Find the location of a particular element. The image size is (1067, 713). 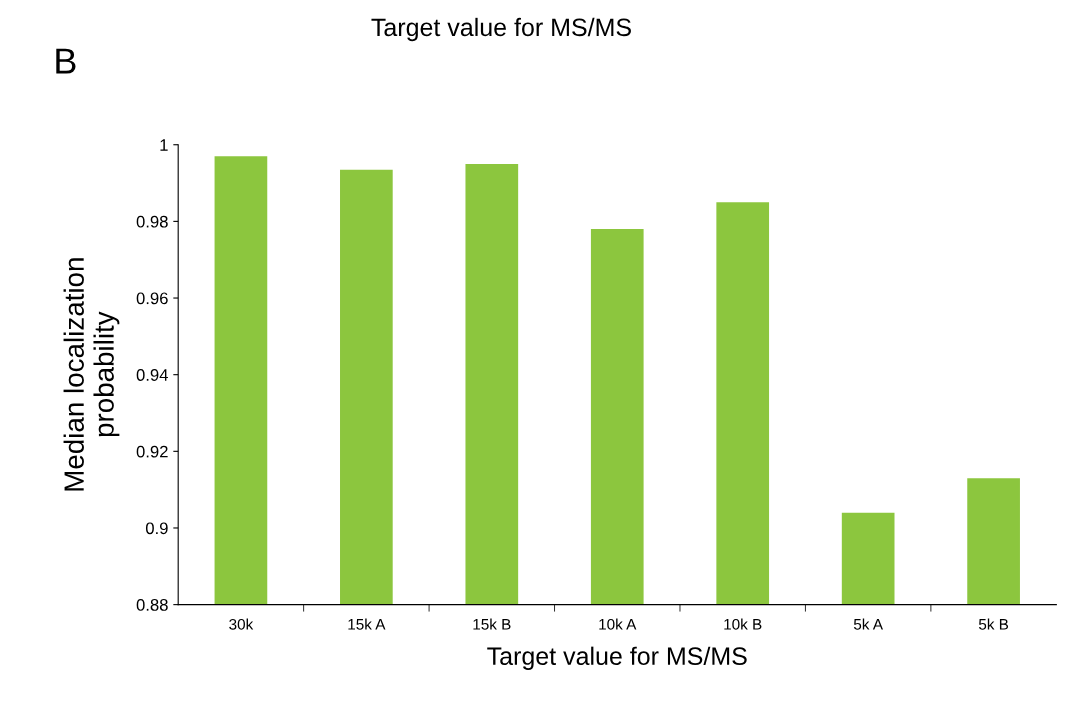

x-tick-label: 30k is located at coordinates (241, 624).